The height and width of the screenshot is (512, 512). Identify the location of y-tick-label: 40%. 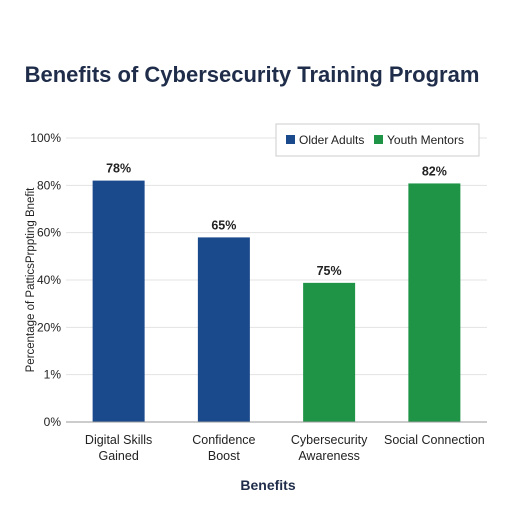
(49, 280).